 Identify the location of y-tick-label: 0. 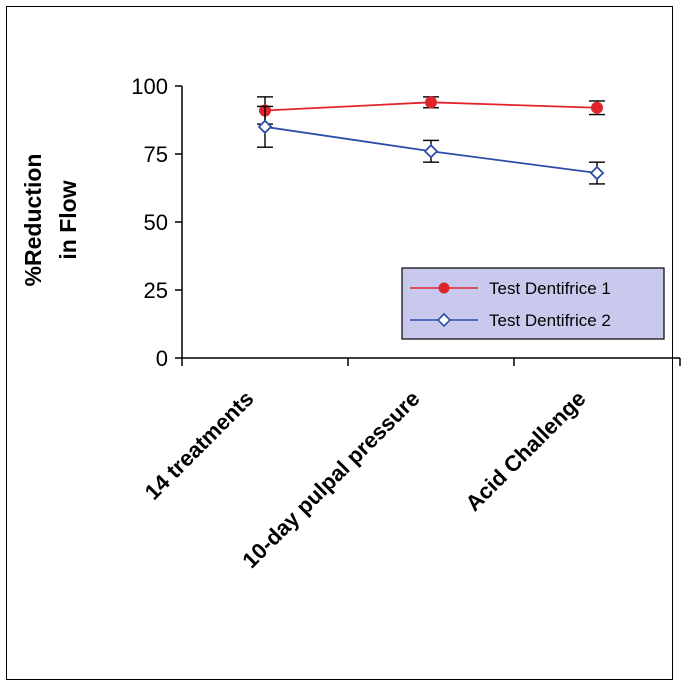
(162, 358).